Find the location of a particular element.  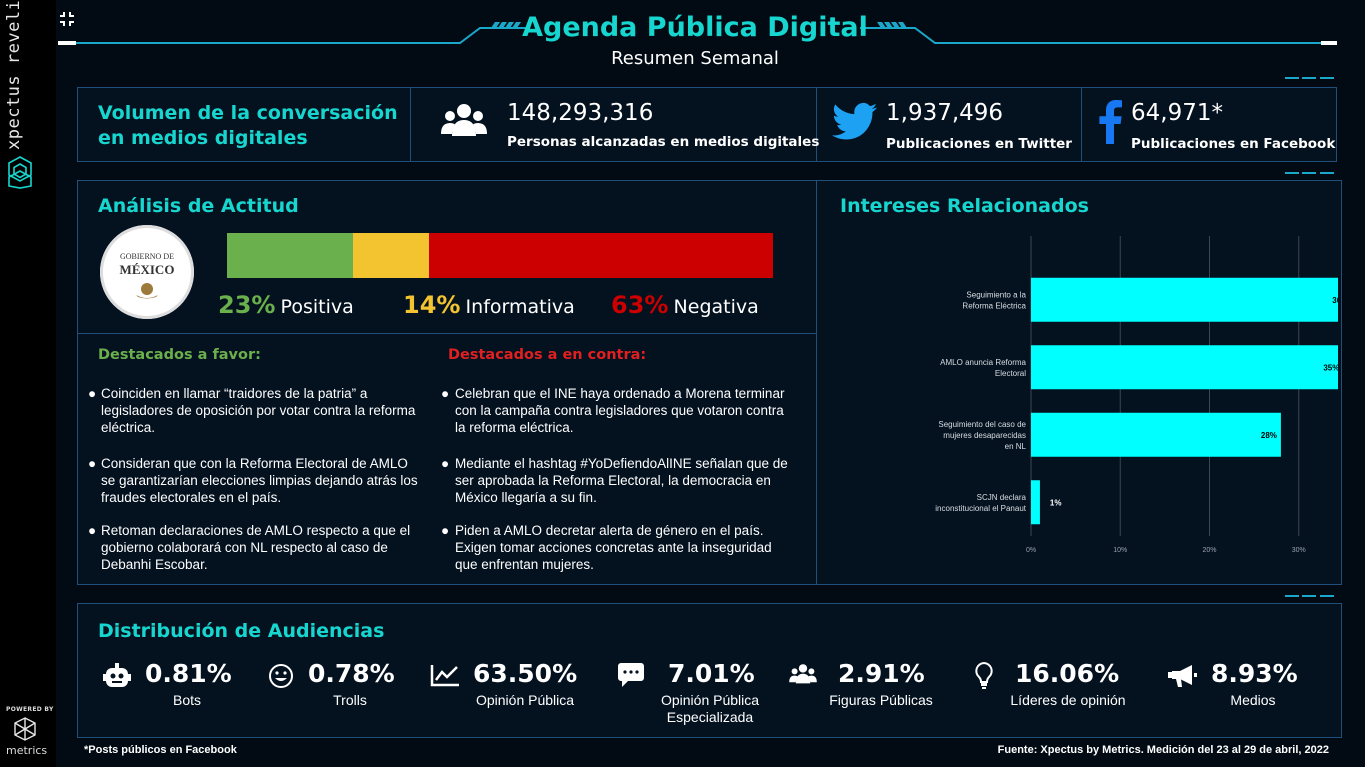

x-tick-label: 30% is located at coordinates (1299, 550).